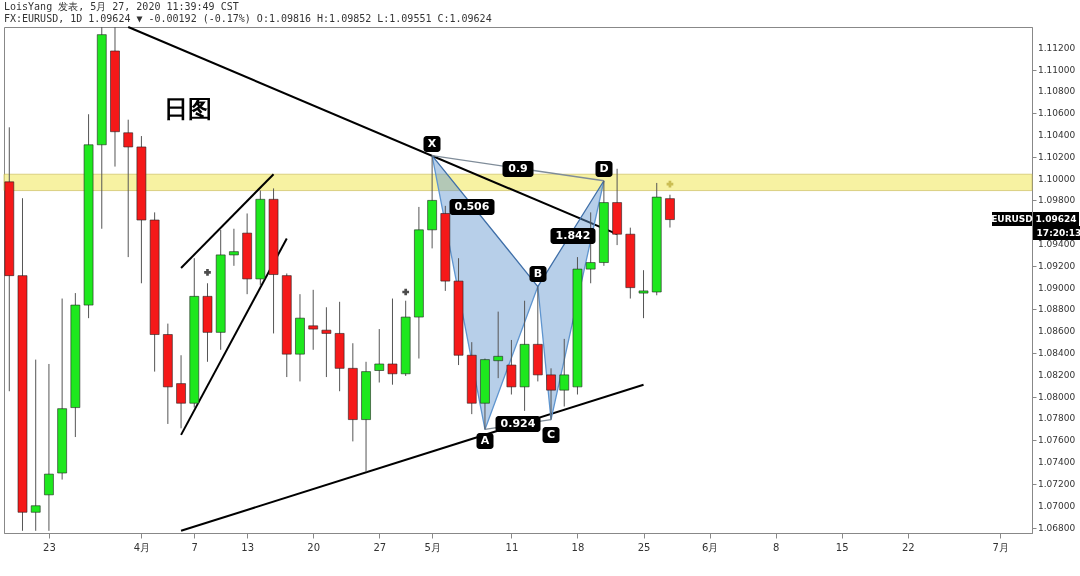 This screenshot has width=1080, height=576. I want to click on y-tick-label: 1.09800, so click(1057, 200).